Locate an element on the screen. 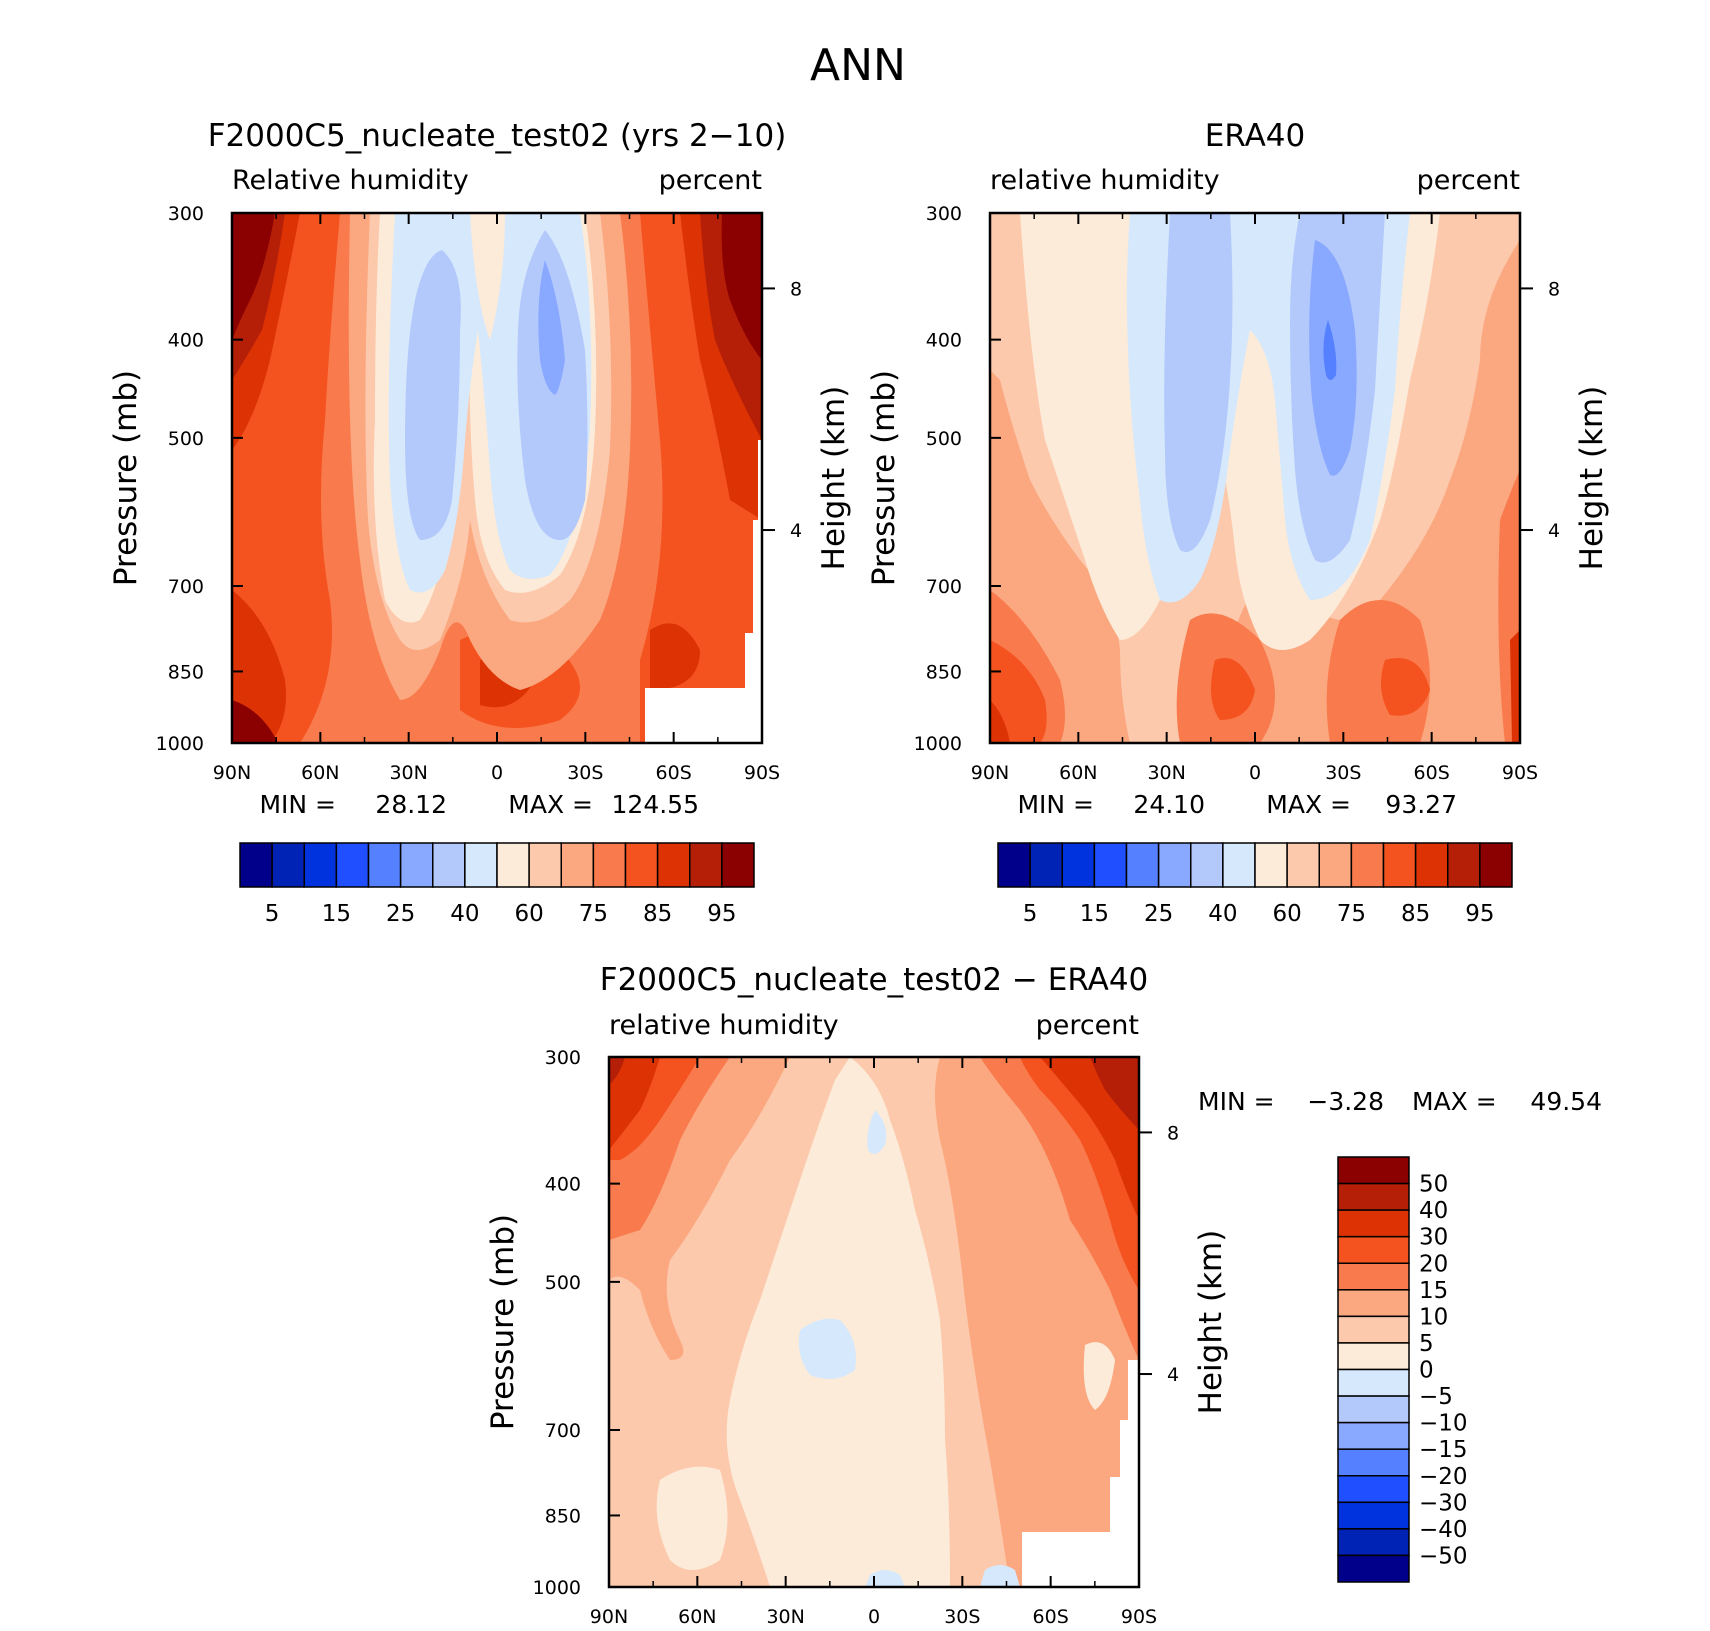 The width and height of the screenshot is (1710, 1631). colorbar-label: 50 is located at coordinates (1433, 1185).